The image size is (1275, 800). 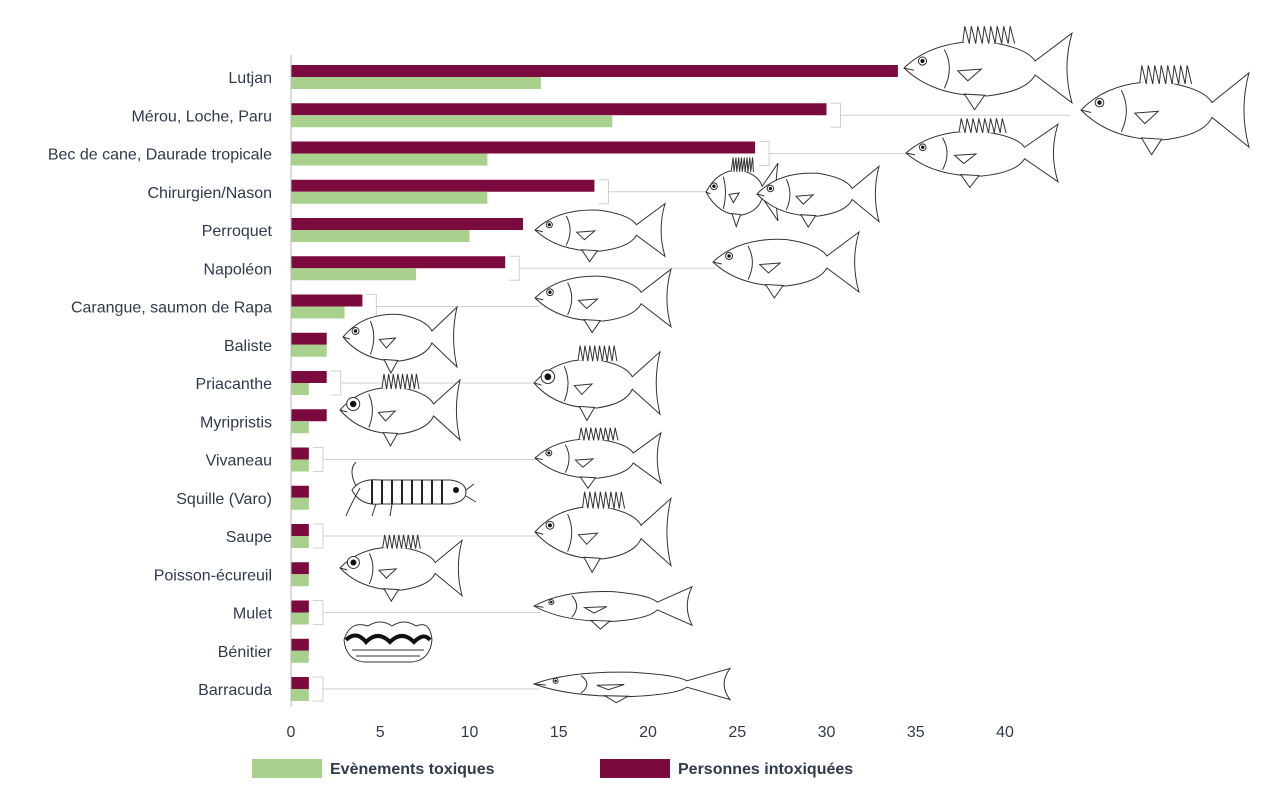 What do you see at coordinates (234, 384) in the screenshot?
I see `category-label-priacanthe: Priacanthe` at bounding box center [234, 384].